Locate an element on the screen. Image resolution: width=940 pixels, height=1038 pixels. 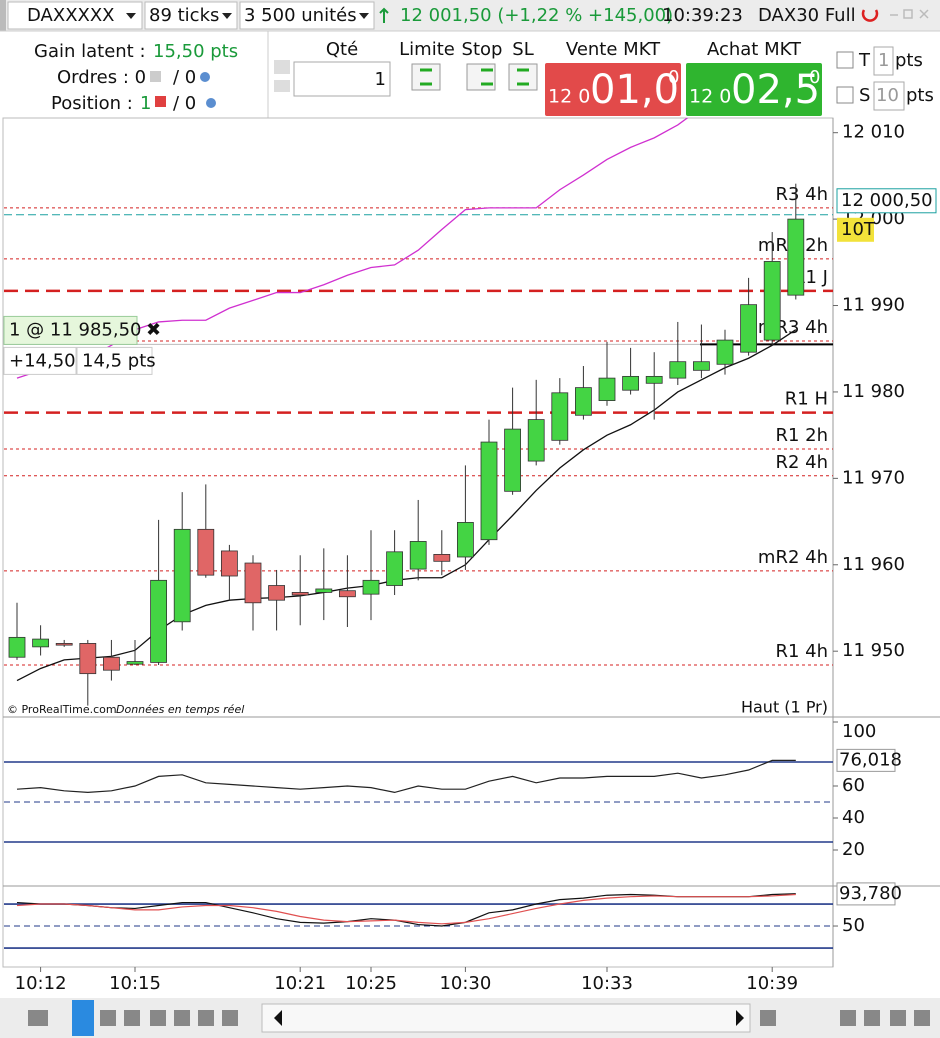
position-gain: +14,50 is located at coordinates (42, 360).